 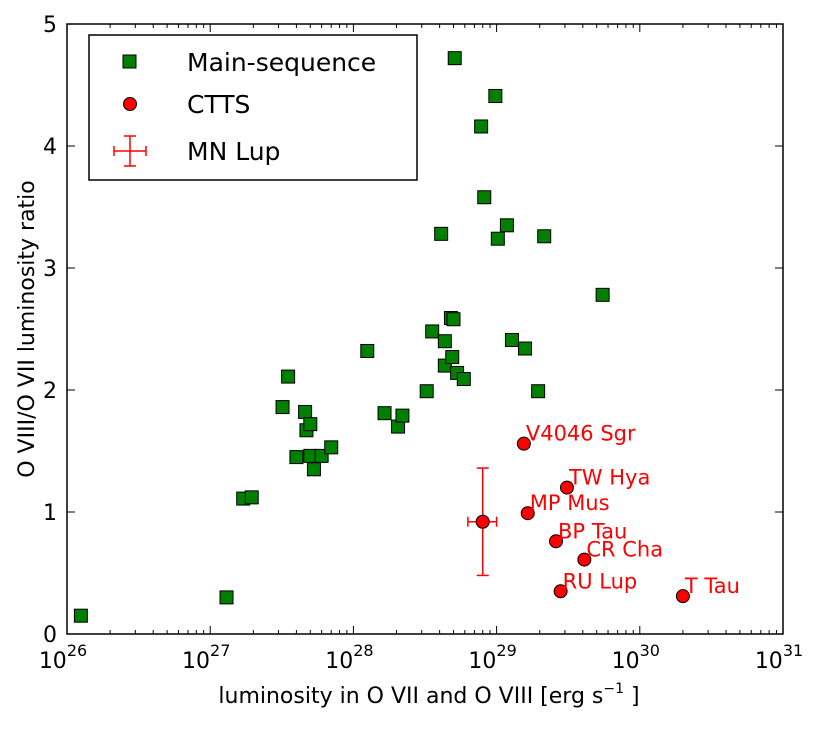 I want to click on ctts-point-label: RU Lup, so click(x=600, y=581).